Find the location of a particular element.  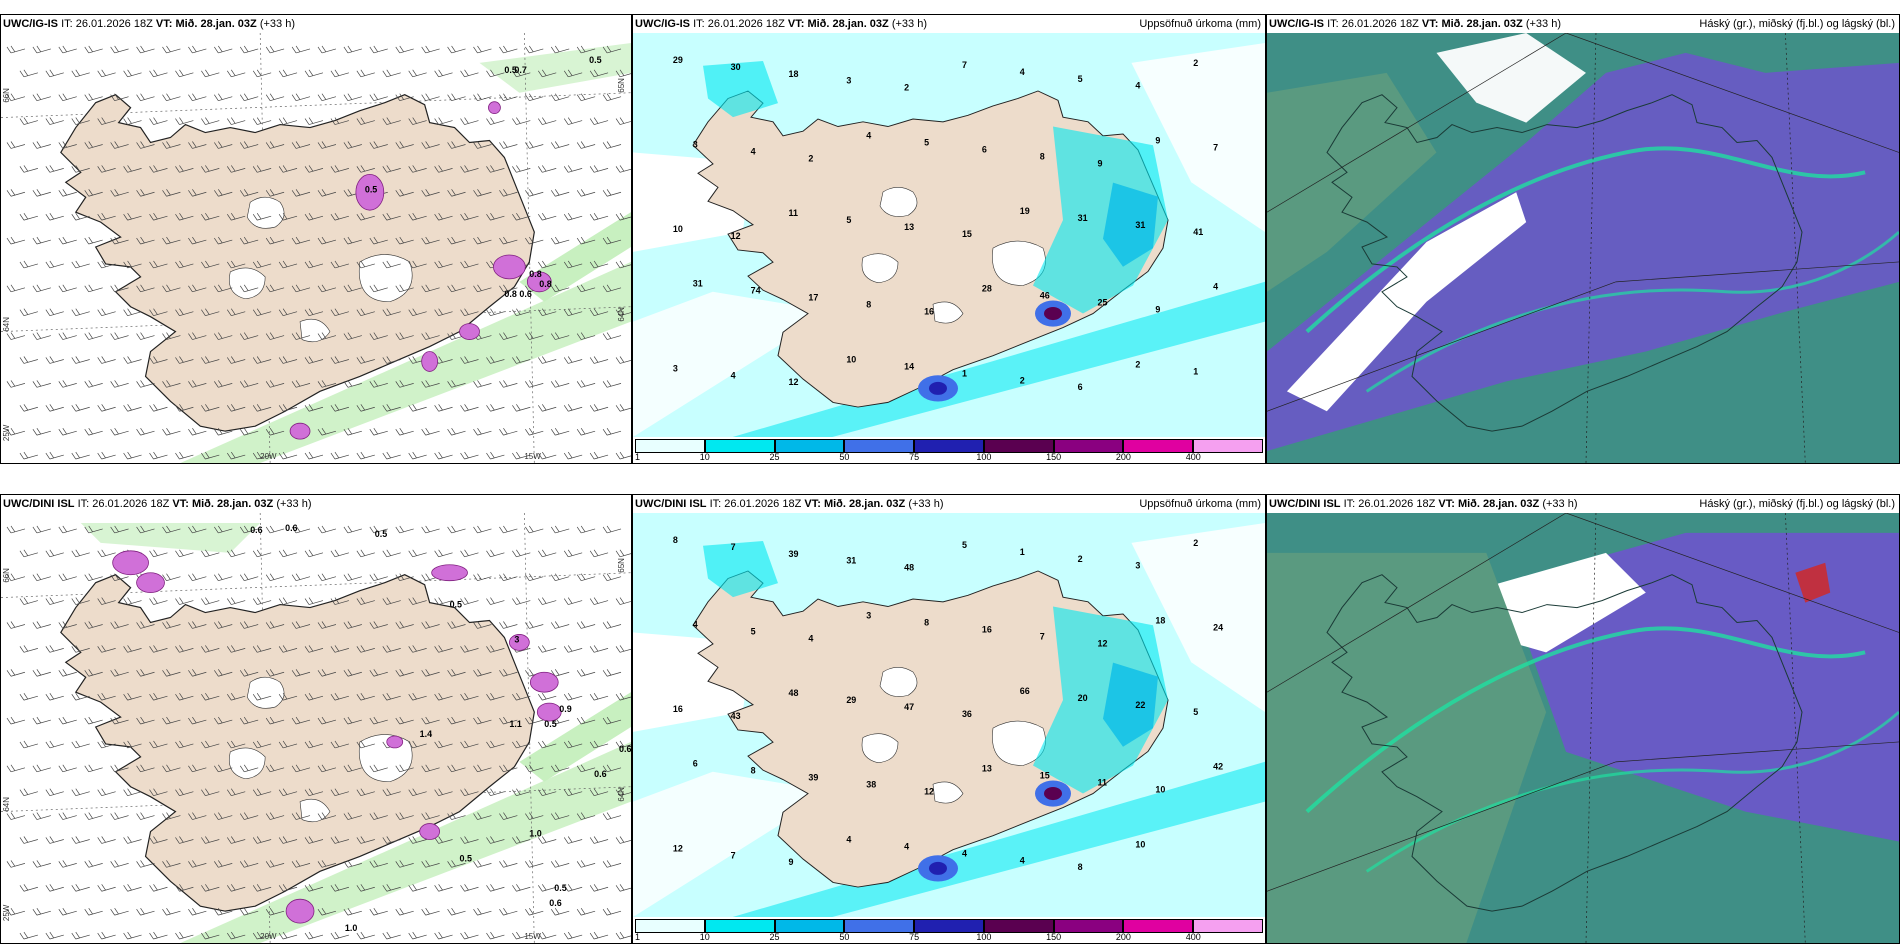

precip-value-label: 31 is located at coordinates (698, 284).